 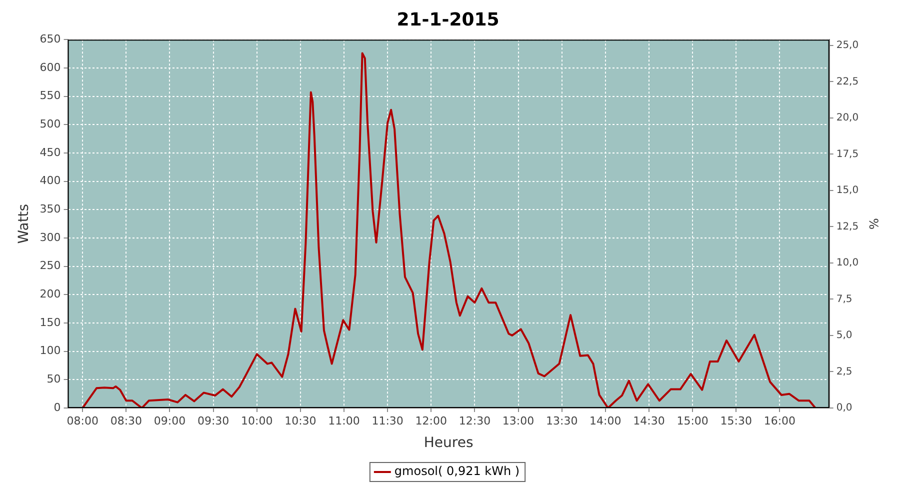 What do you see at coordinates (518, 421) in the screenshot?
I see `x-tick-label: 13:00` at bounding box center [518, 421].